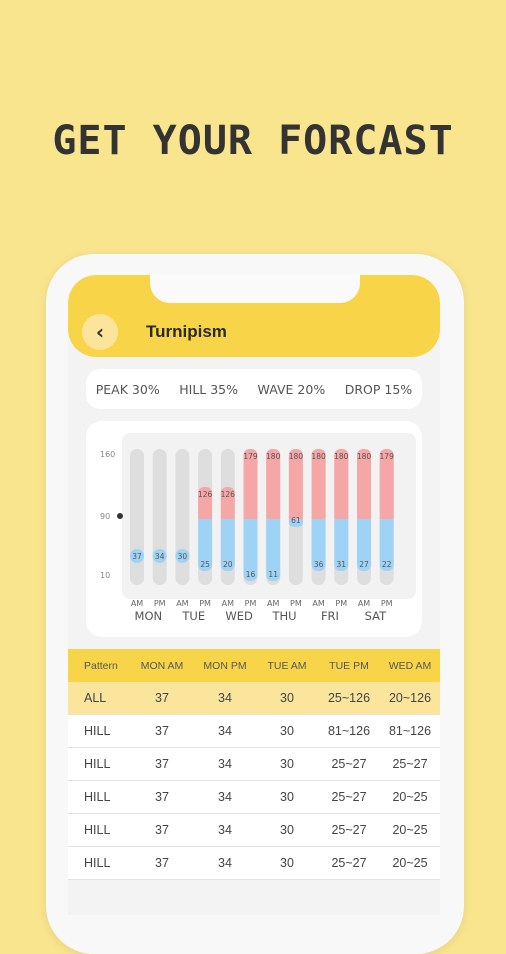 This screenshot has width=506, height=954. Describe the element at coordinates (137, 556) in the screenshot. I see `bar-point-label: 37` at that location.